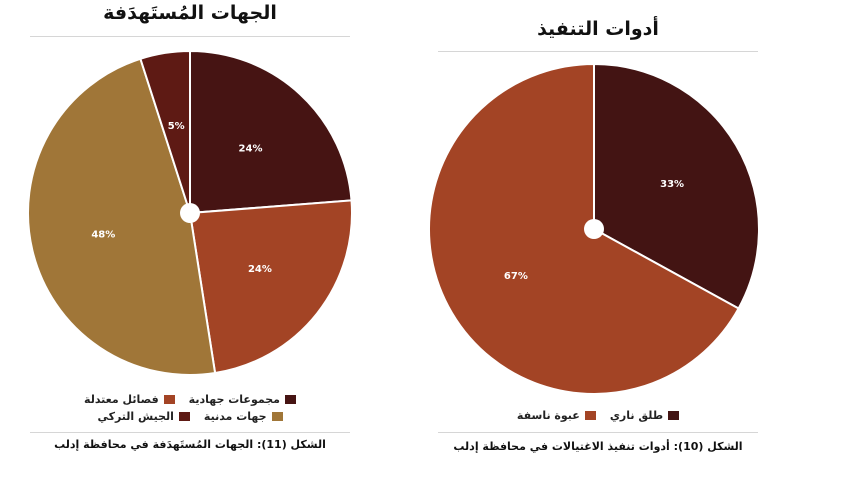 The image size is (844, 486). I want to click on slice-value-label: 5%, so click(176, 126).